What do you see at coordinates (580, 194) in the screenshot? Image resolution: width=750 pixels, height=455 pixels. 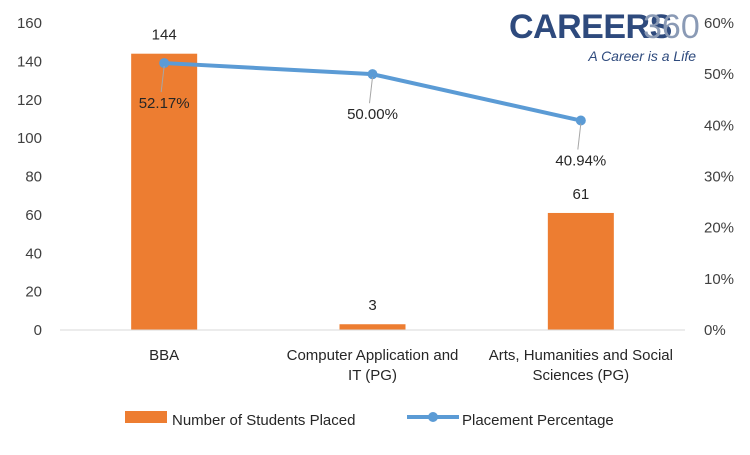 I see `bar-value-label: 61` at bounding box center [580, 194].